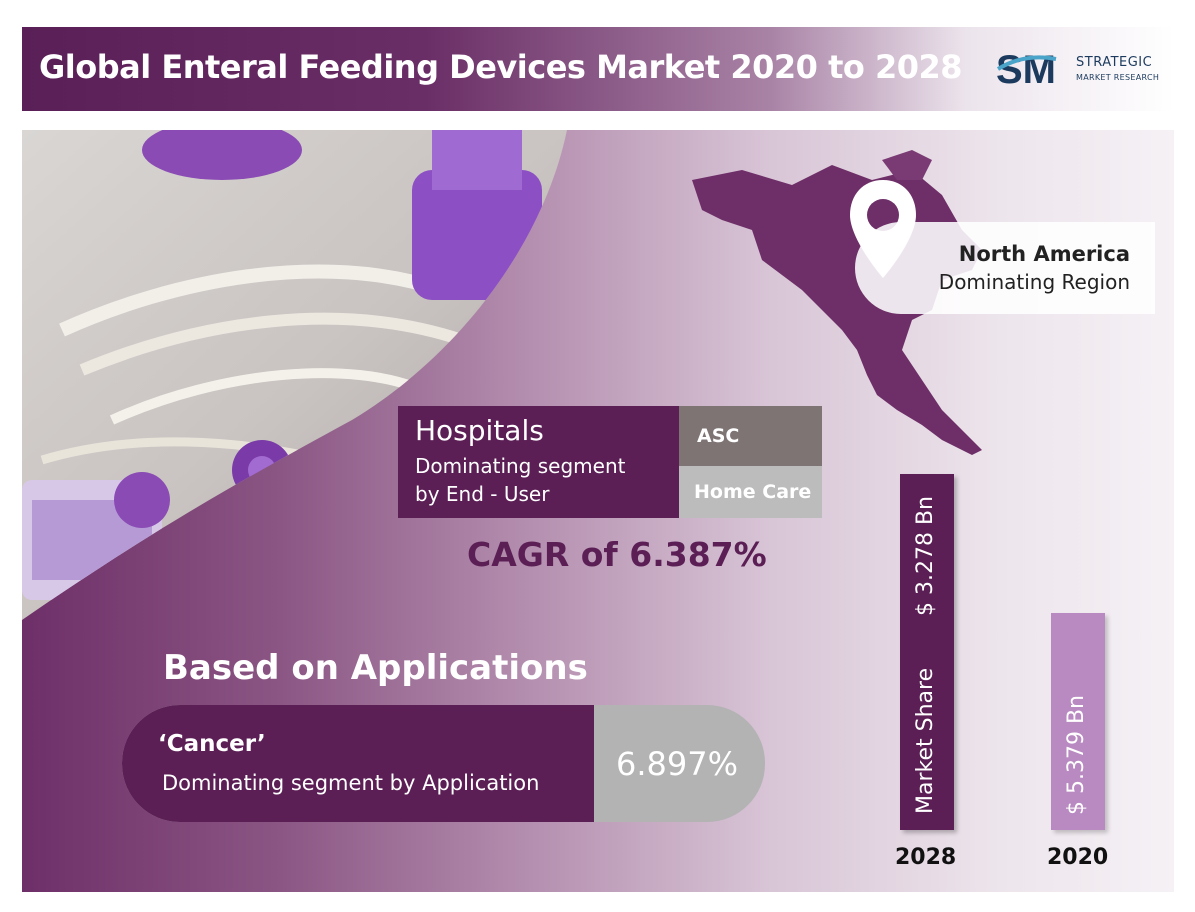  What do you see at coordinates (375, 668) in the screenshot?
I see `applications-heading: Based on Applications` at bounding box center [375, 668].